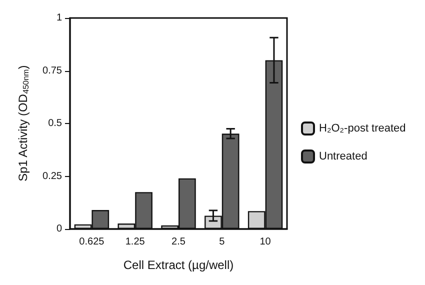 The width and height of the screenshot is (425, 285). I want to click on x-tick-label: 10, so click(266, 242).